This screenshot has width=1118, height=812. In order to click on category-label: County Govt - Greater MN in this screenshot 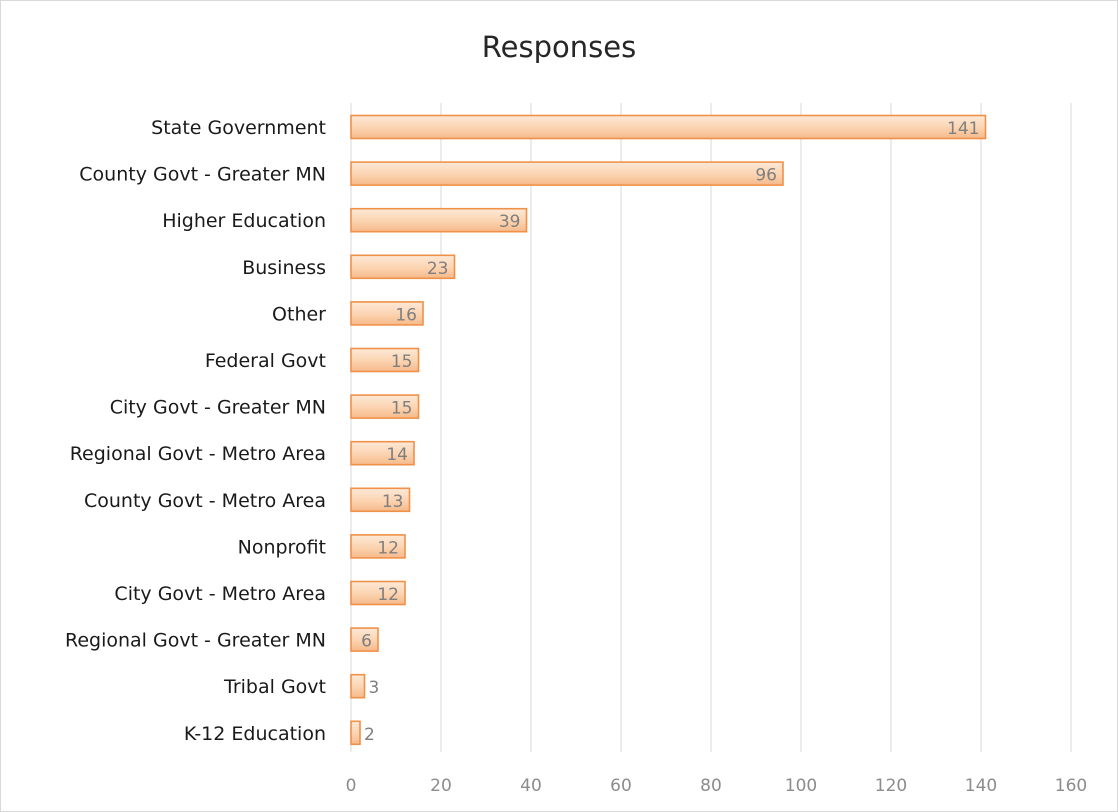, I will do `click(202, 175)`.